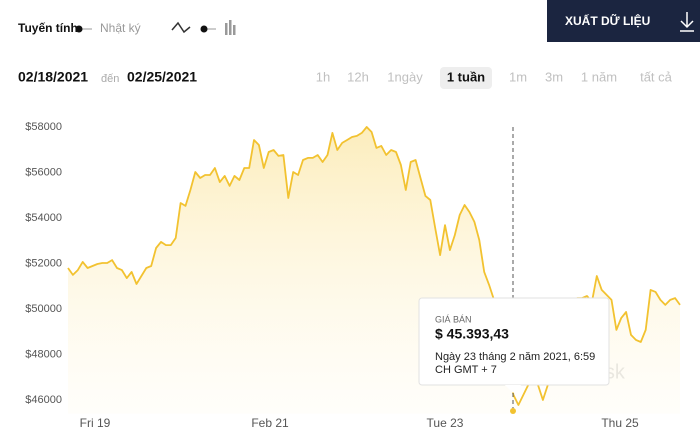  I want to click on y-tick-label: $52000, so click(43, 263).